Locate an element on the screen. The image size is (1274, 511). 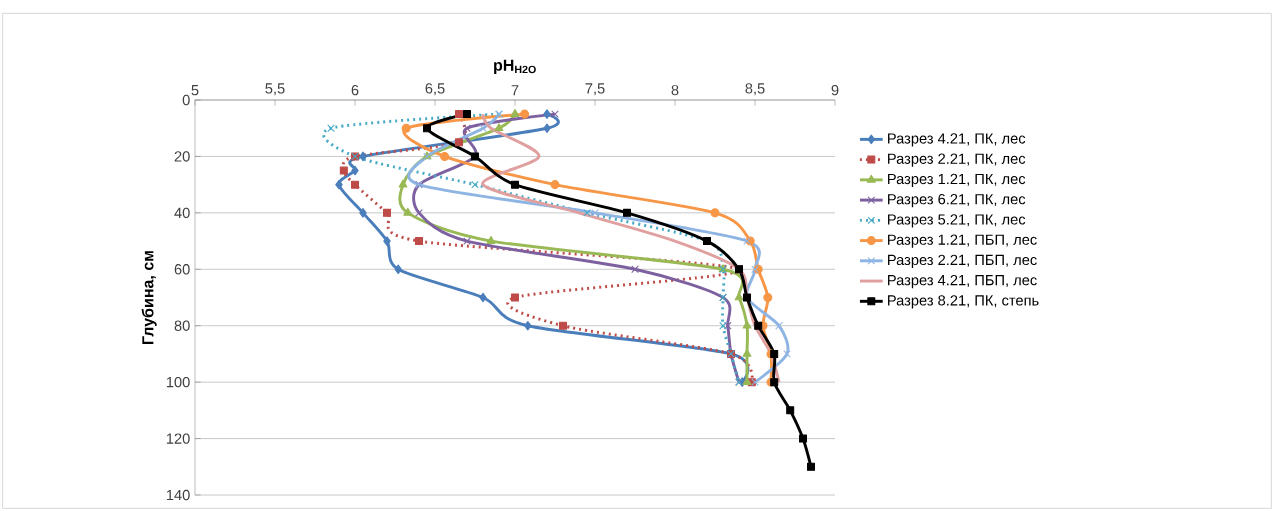
x-tick-label: 6,5 is located at coordinates (435, 89).